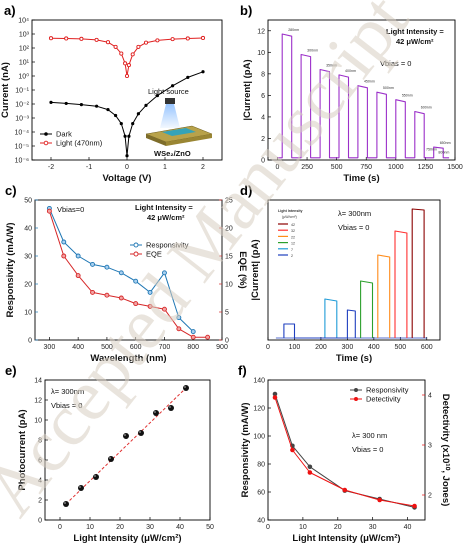 The height and width of the screenshot is (544, 474). Describe the element at coordinates (24, 35) in the screenshot. I see `a-y-tick-label: 10³` at that location.